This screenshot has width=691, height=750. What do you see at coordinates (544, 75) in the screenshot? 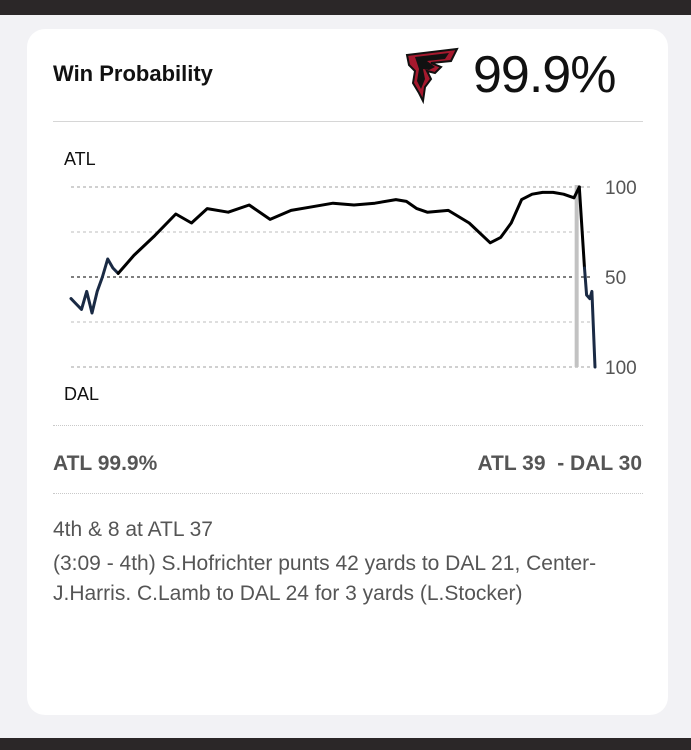
I see `win-probability-value: 99.9%` at bounding box center [544, 75].